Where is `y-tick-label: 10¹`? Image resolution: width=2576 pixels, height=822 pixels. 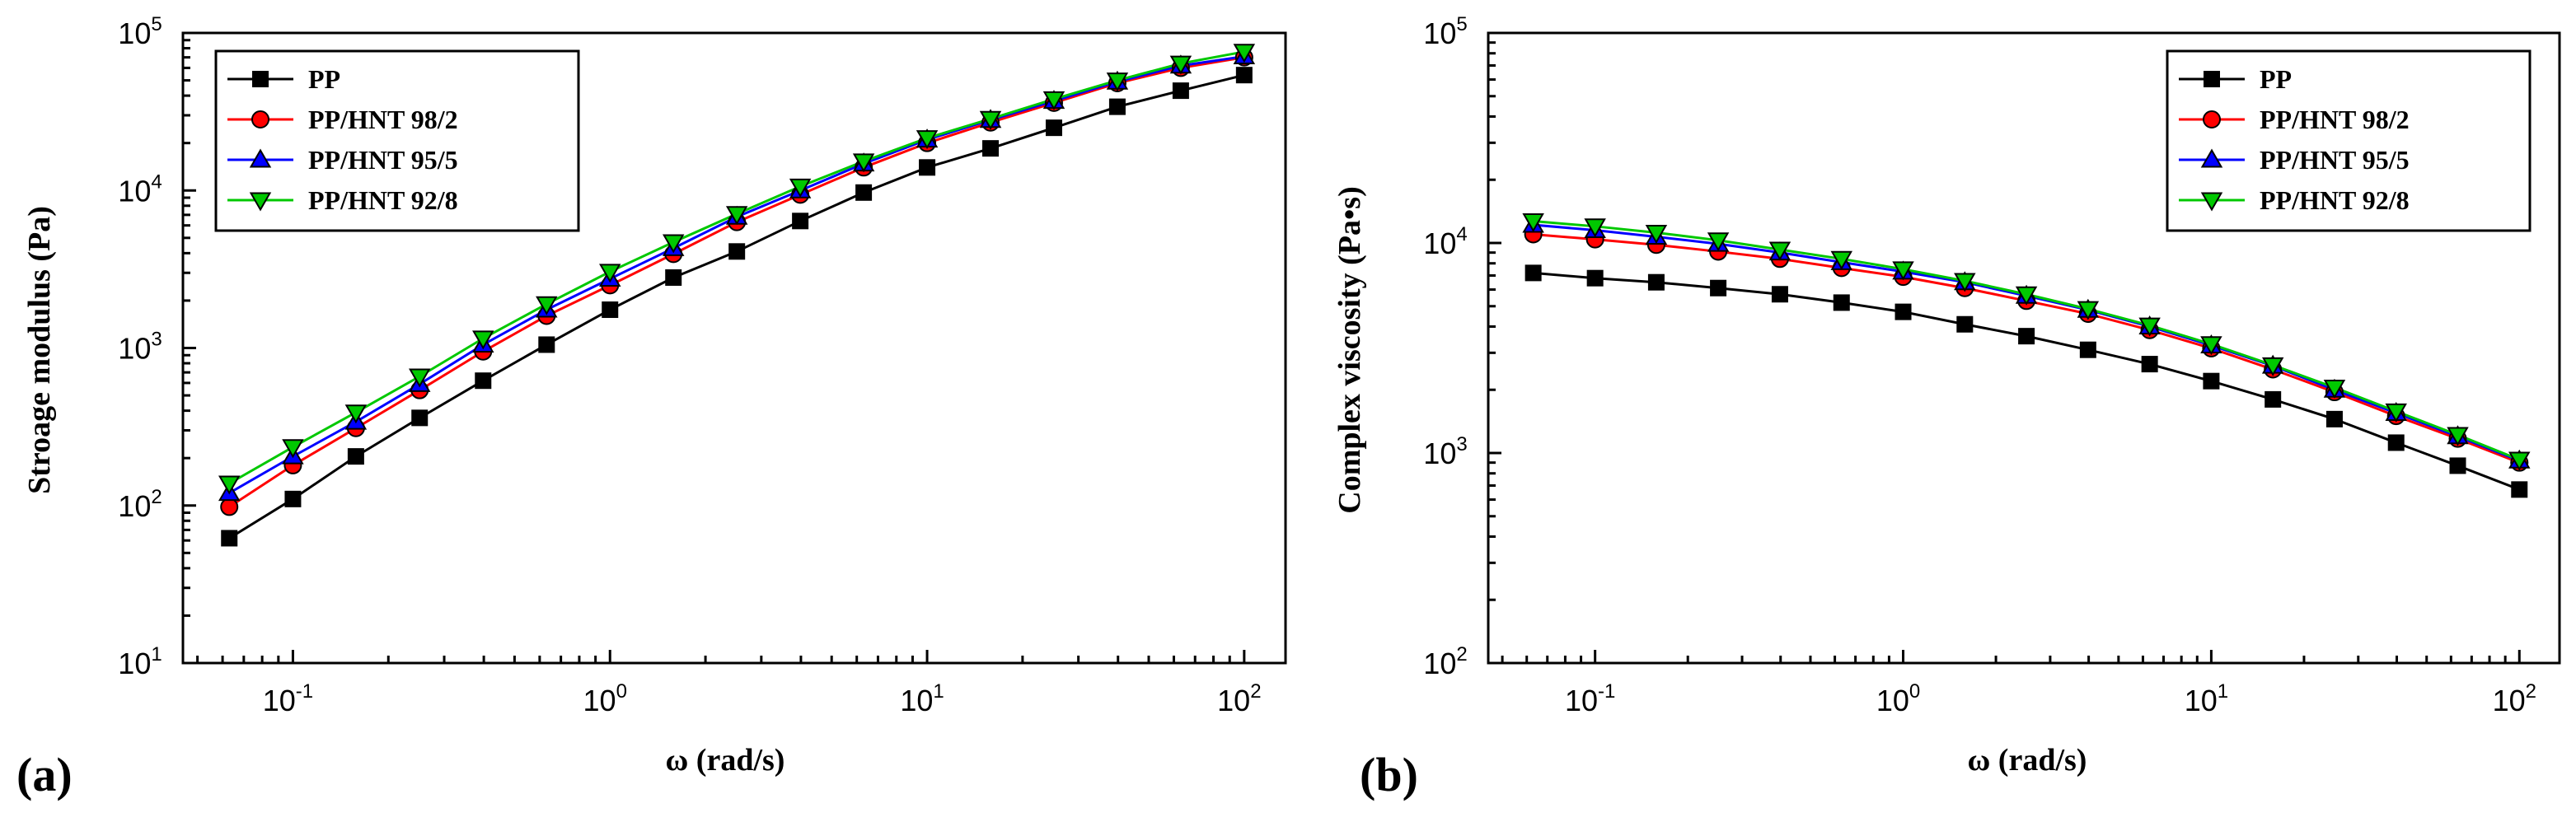 y-tick-label: 10¹ is located at coordinates (140, 661).